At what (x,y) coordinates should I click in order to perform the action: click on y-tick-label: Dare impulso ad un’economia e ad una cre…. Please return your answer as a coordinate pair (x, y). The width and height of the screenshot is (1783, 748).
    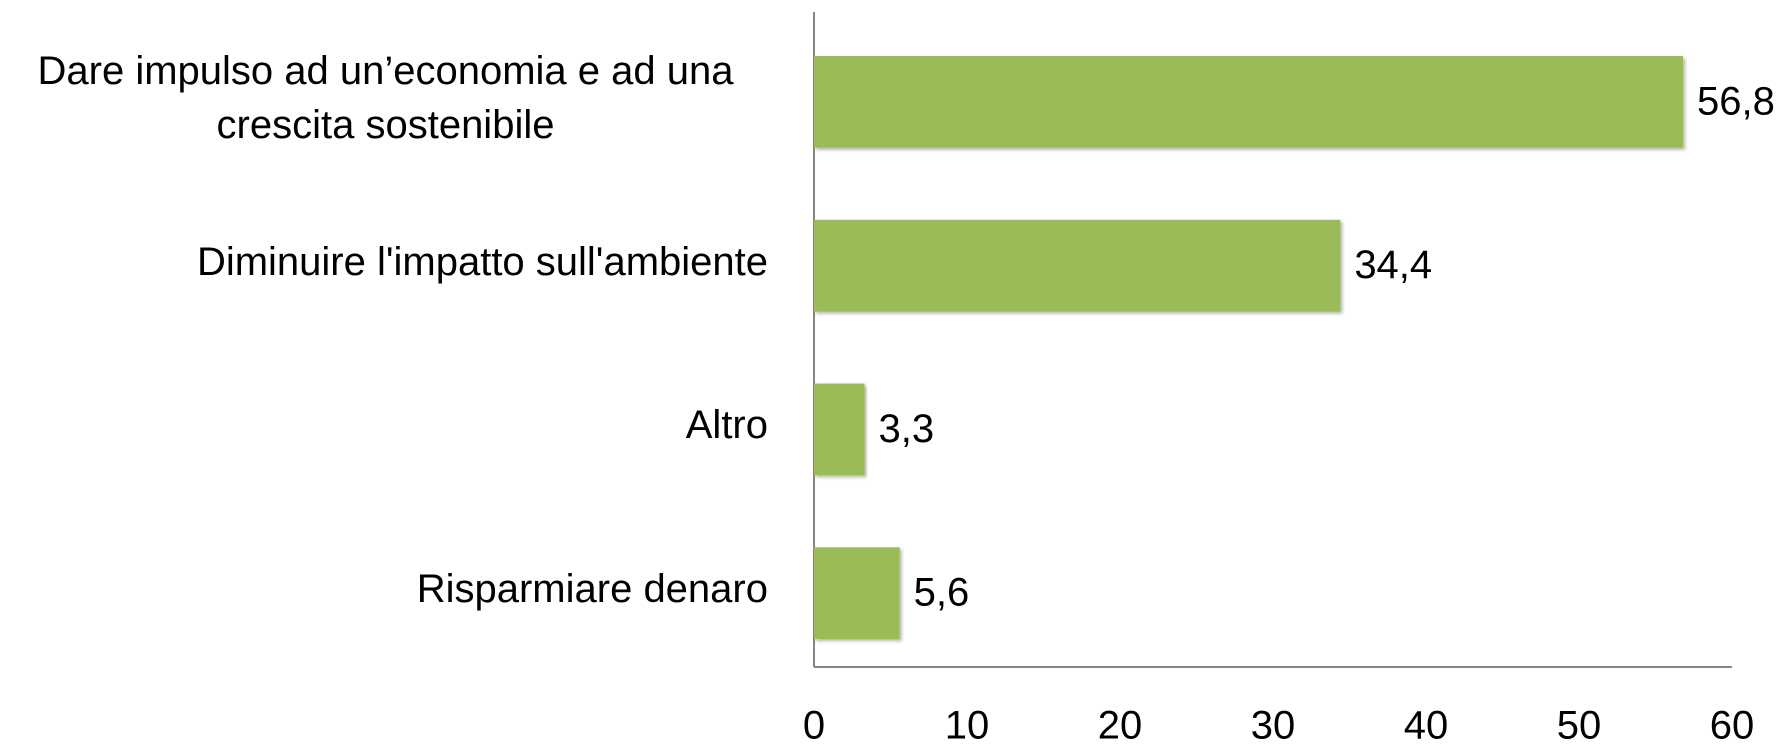
    Looking at the image, I should click on (385, 97).